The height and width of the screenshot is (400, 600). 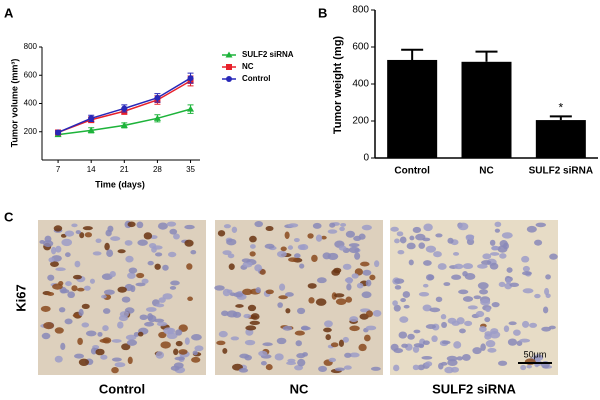 I want to click on legend-label: SULF2 siRNA, so click(x=268, y=54).